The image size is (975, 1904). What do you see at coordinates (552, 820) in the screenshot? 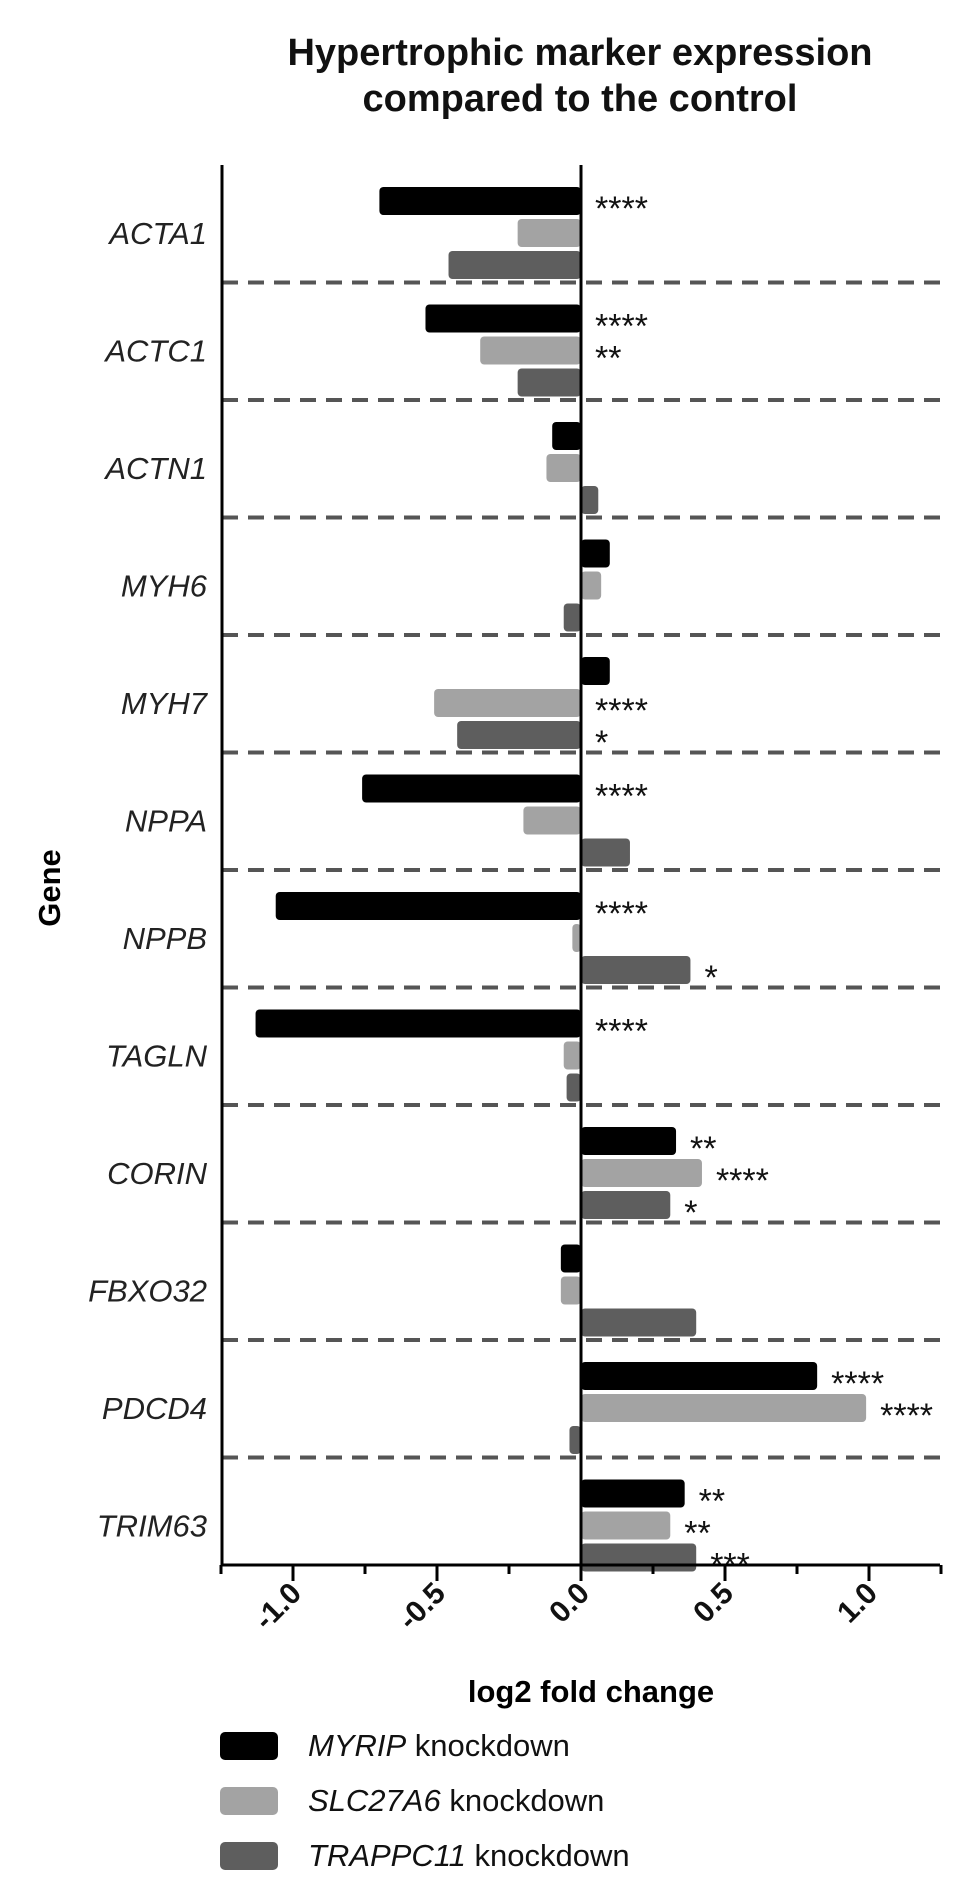
I see `bar-nppa-slc27a6` at bounding box center [552, 820].